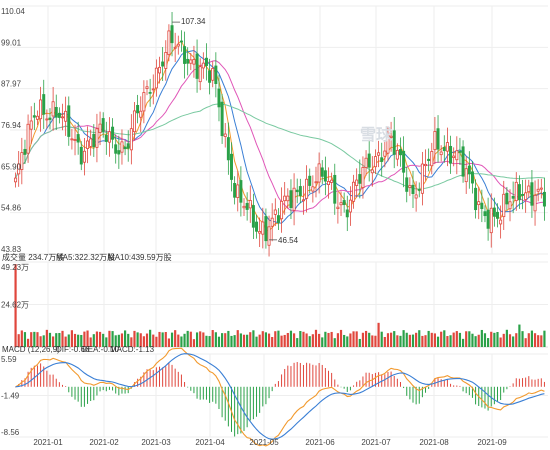 This screenshot has height=450, width=550. I want to click on volume-ma5-legend: MA5:322.32万股, so click(85, 257).